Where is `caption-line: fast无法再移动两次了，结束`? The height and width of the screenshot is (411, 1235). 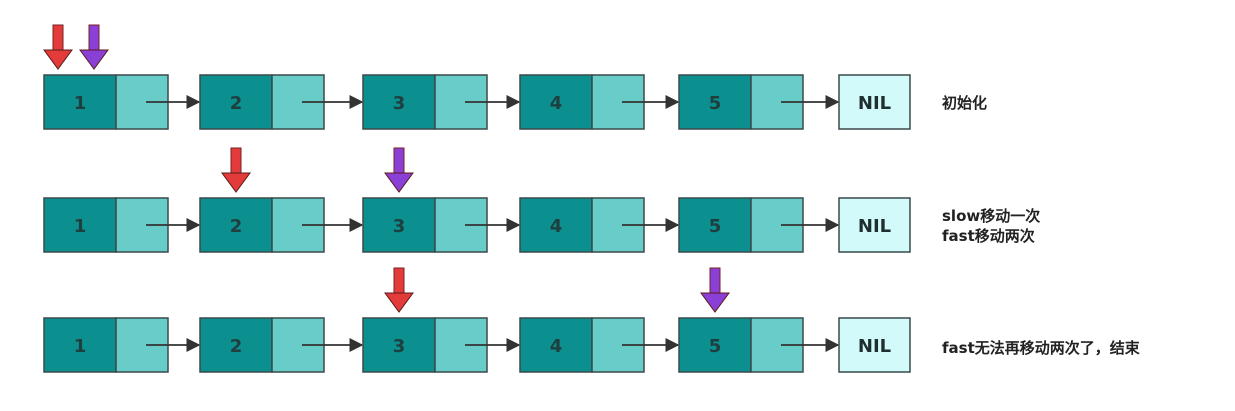 caption-line: fast无法再移动两次了，结束 is located at coordinates (1041, 348).